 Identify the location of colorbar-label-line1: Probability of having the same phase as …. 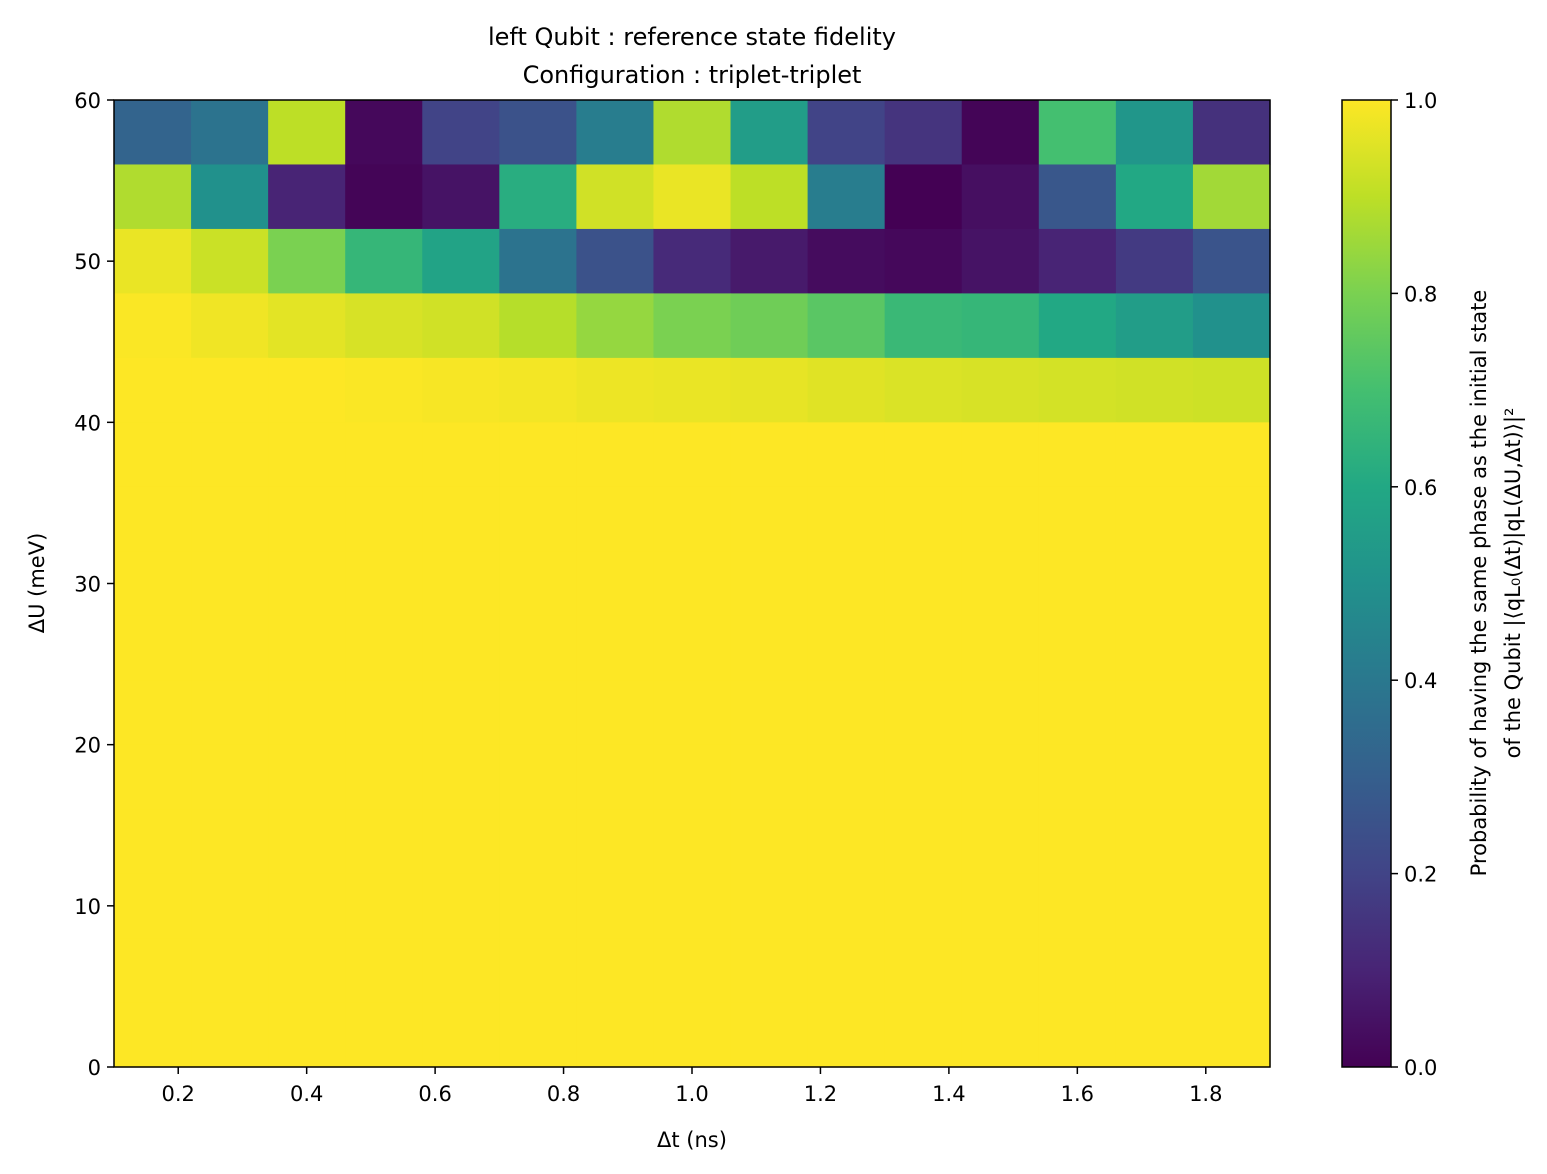
(1479, 583).